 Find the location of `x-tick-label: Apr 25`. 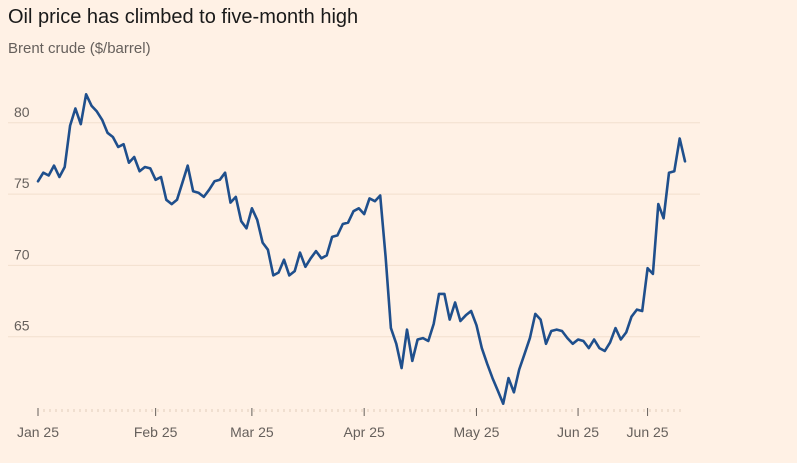

x-tick-label: Apr 25 is located at coordinates (364, 432).